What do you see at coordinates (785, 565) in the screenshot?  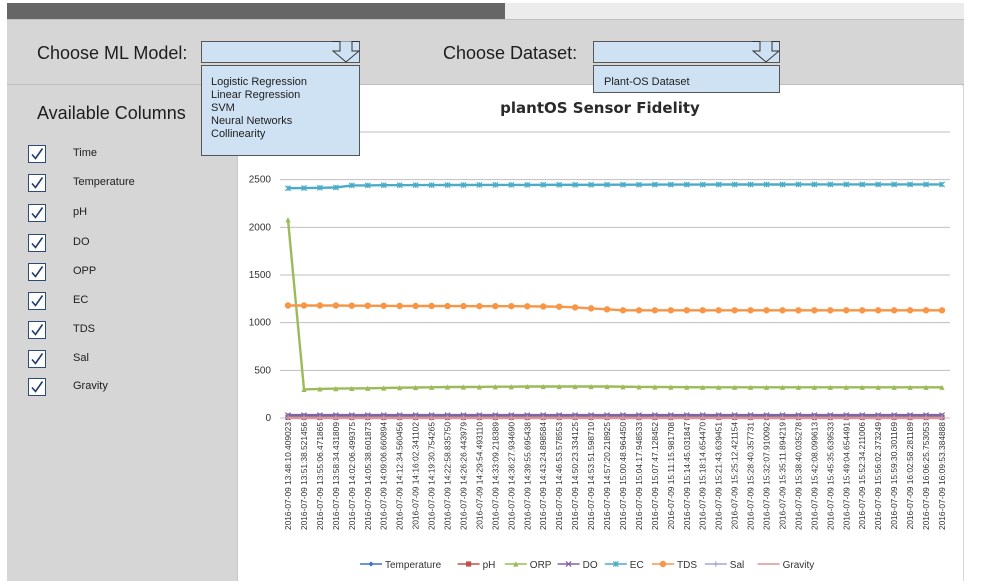 I see `legend-item: Gravity` at bounding box center [785, 565].